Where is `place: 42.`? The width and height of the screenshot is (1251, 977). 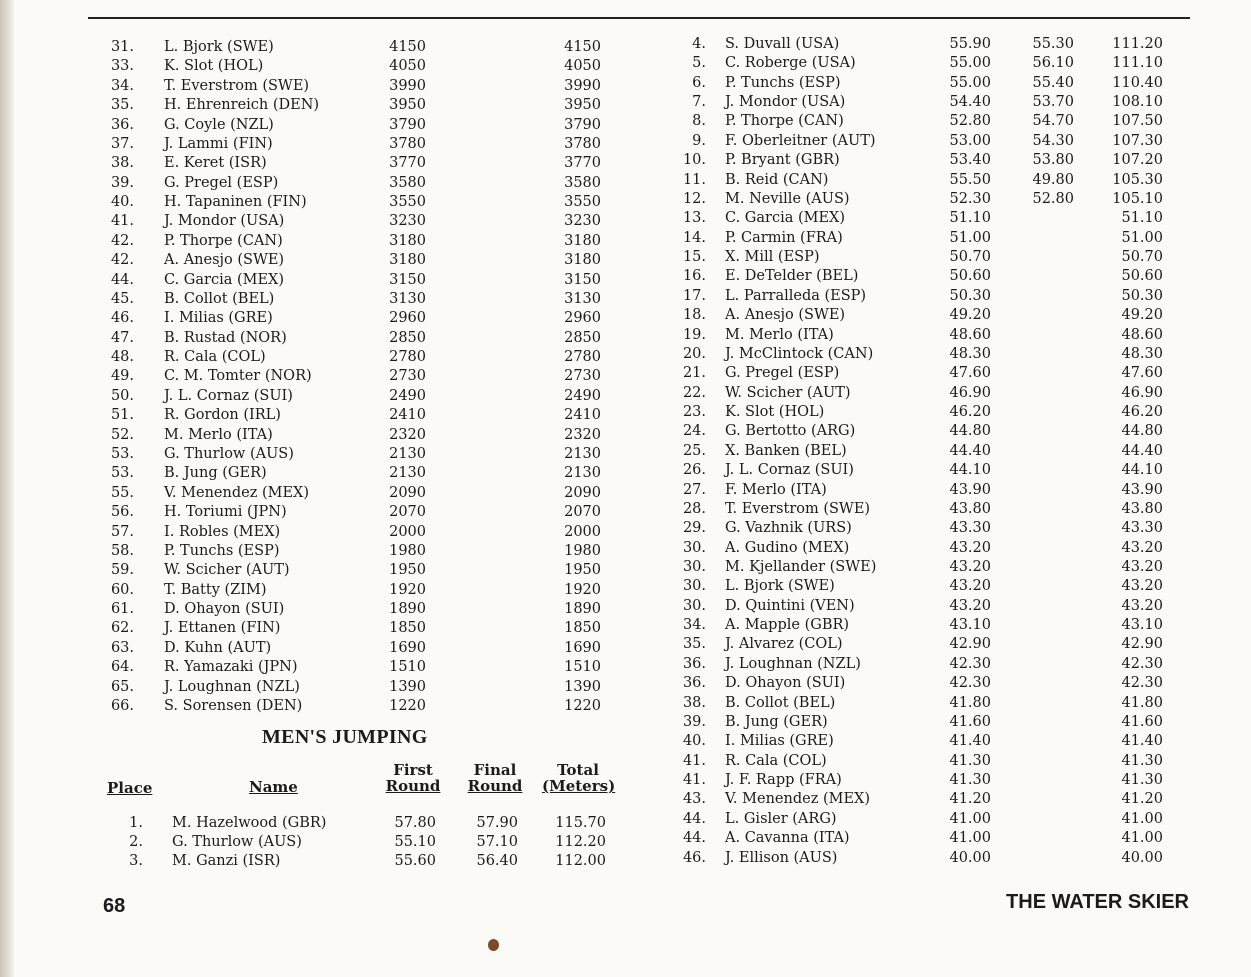 place: 42. is located at coordinates (122, 260).